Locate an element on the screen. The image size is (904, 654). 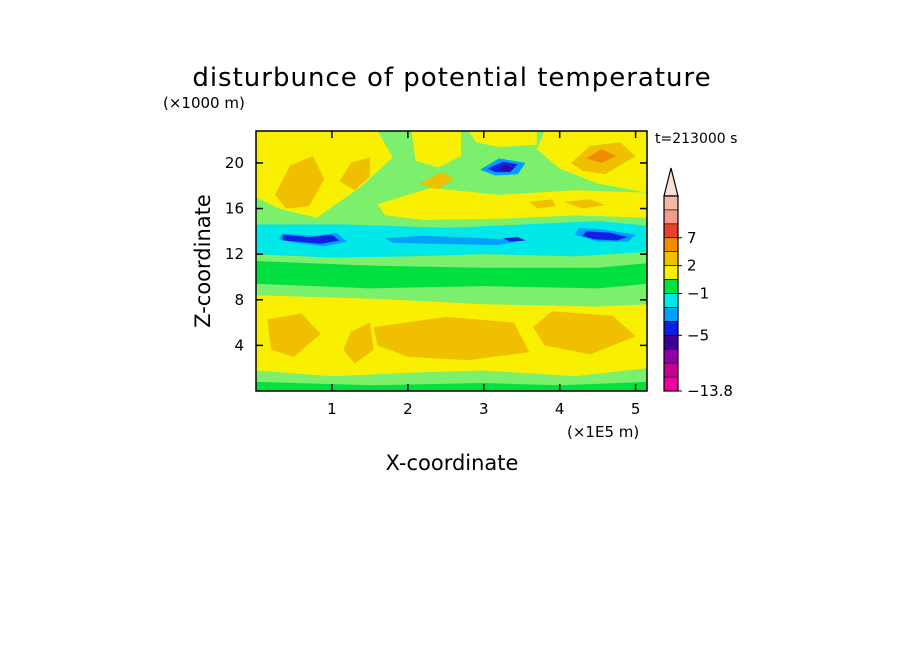
colorbar-extend-arrow is located at coordinates (671, 182).